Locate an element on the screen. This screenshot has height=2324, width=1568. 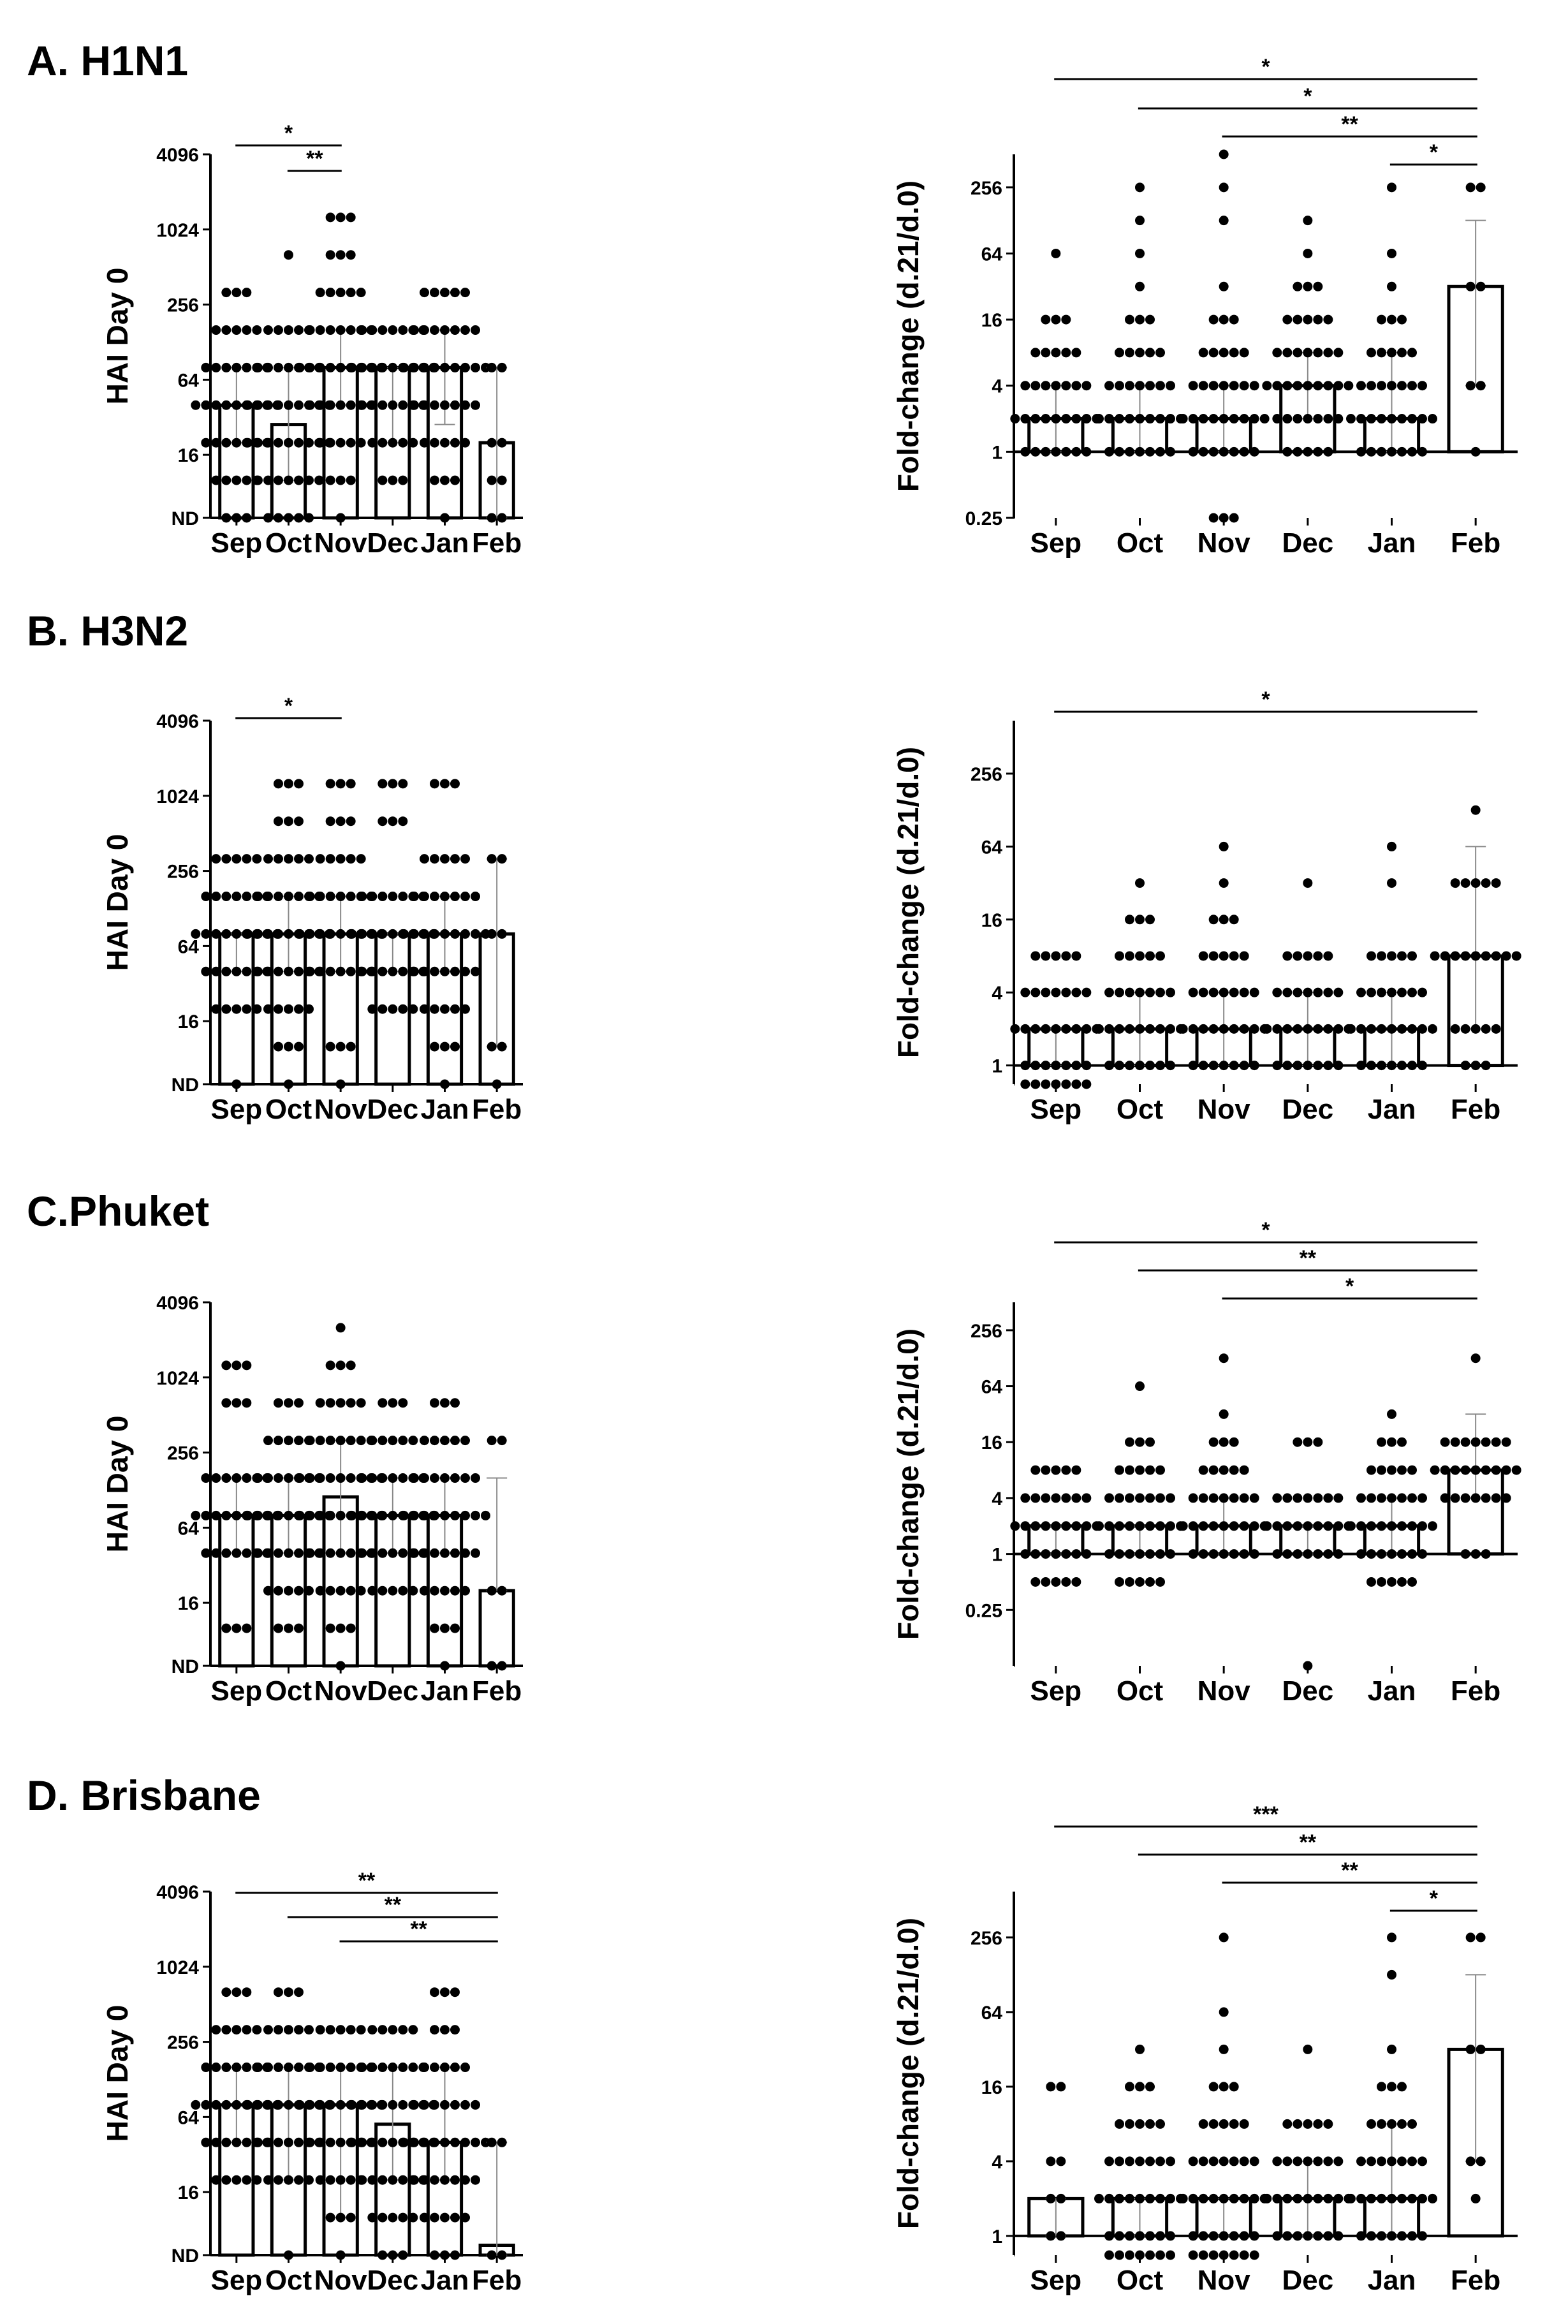
x-tick-label: Nov is located at coordinates (1224, 543).